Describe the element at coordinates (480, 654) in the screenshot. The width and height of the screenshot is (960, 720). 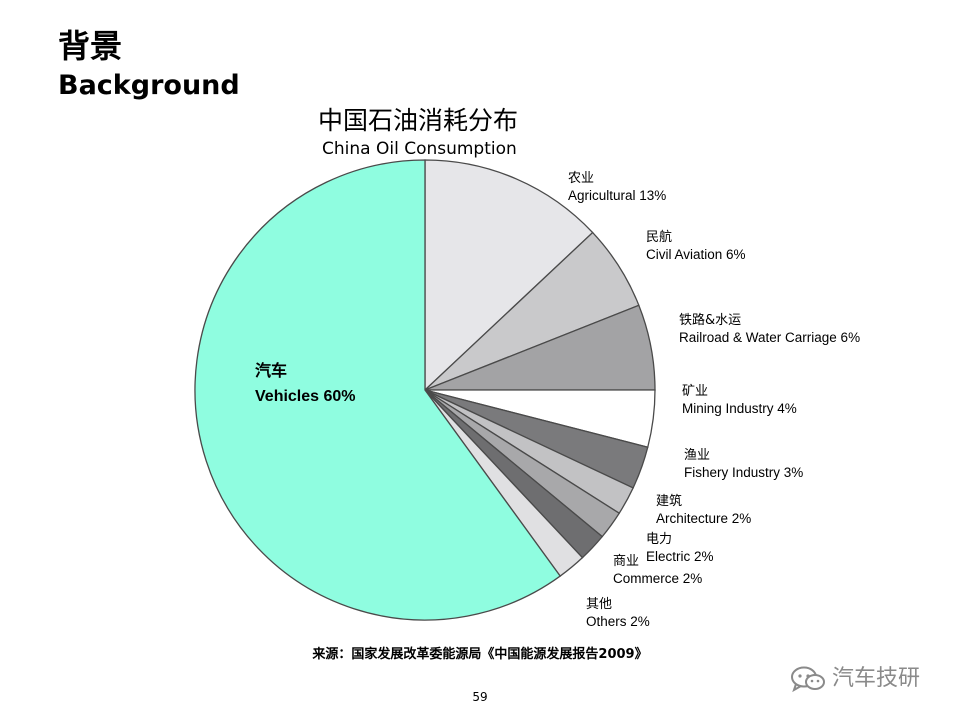
I see `source-note: 来源：国家发展改革委能源局《中国能源发展报告2009》` at that location.